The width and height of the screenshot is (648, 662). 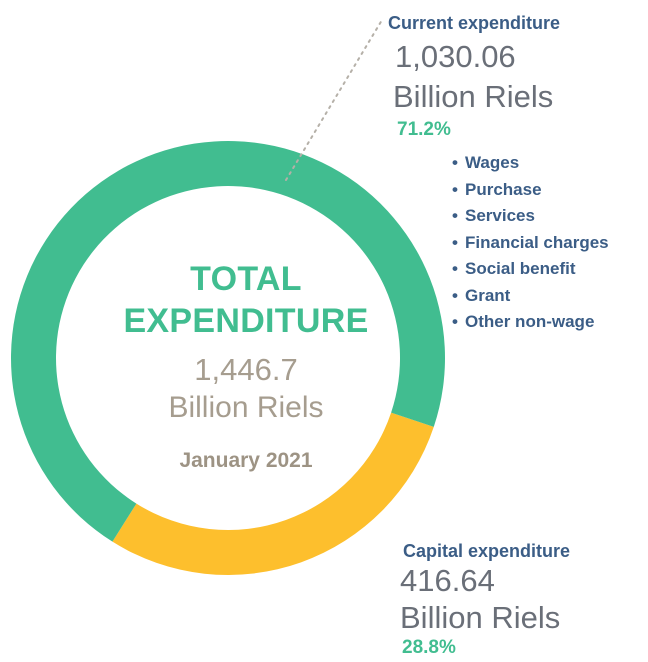 What do you see at coordinates (246, 369) in the screenshot?
I see `center-total-value: 1,446.7` at bounding box center [246, 369].